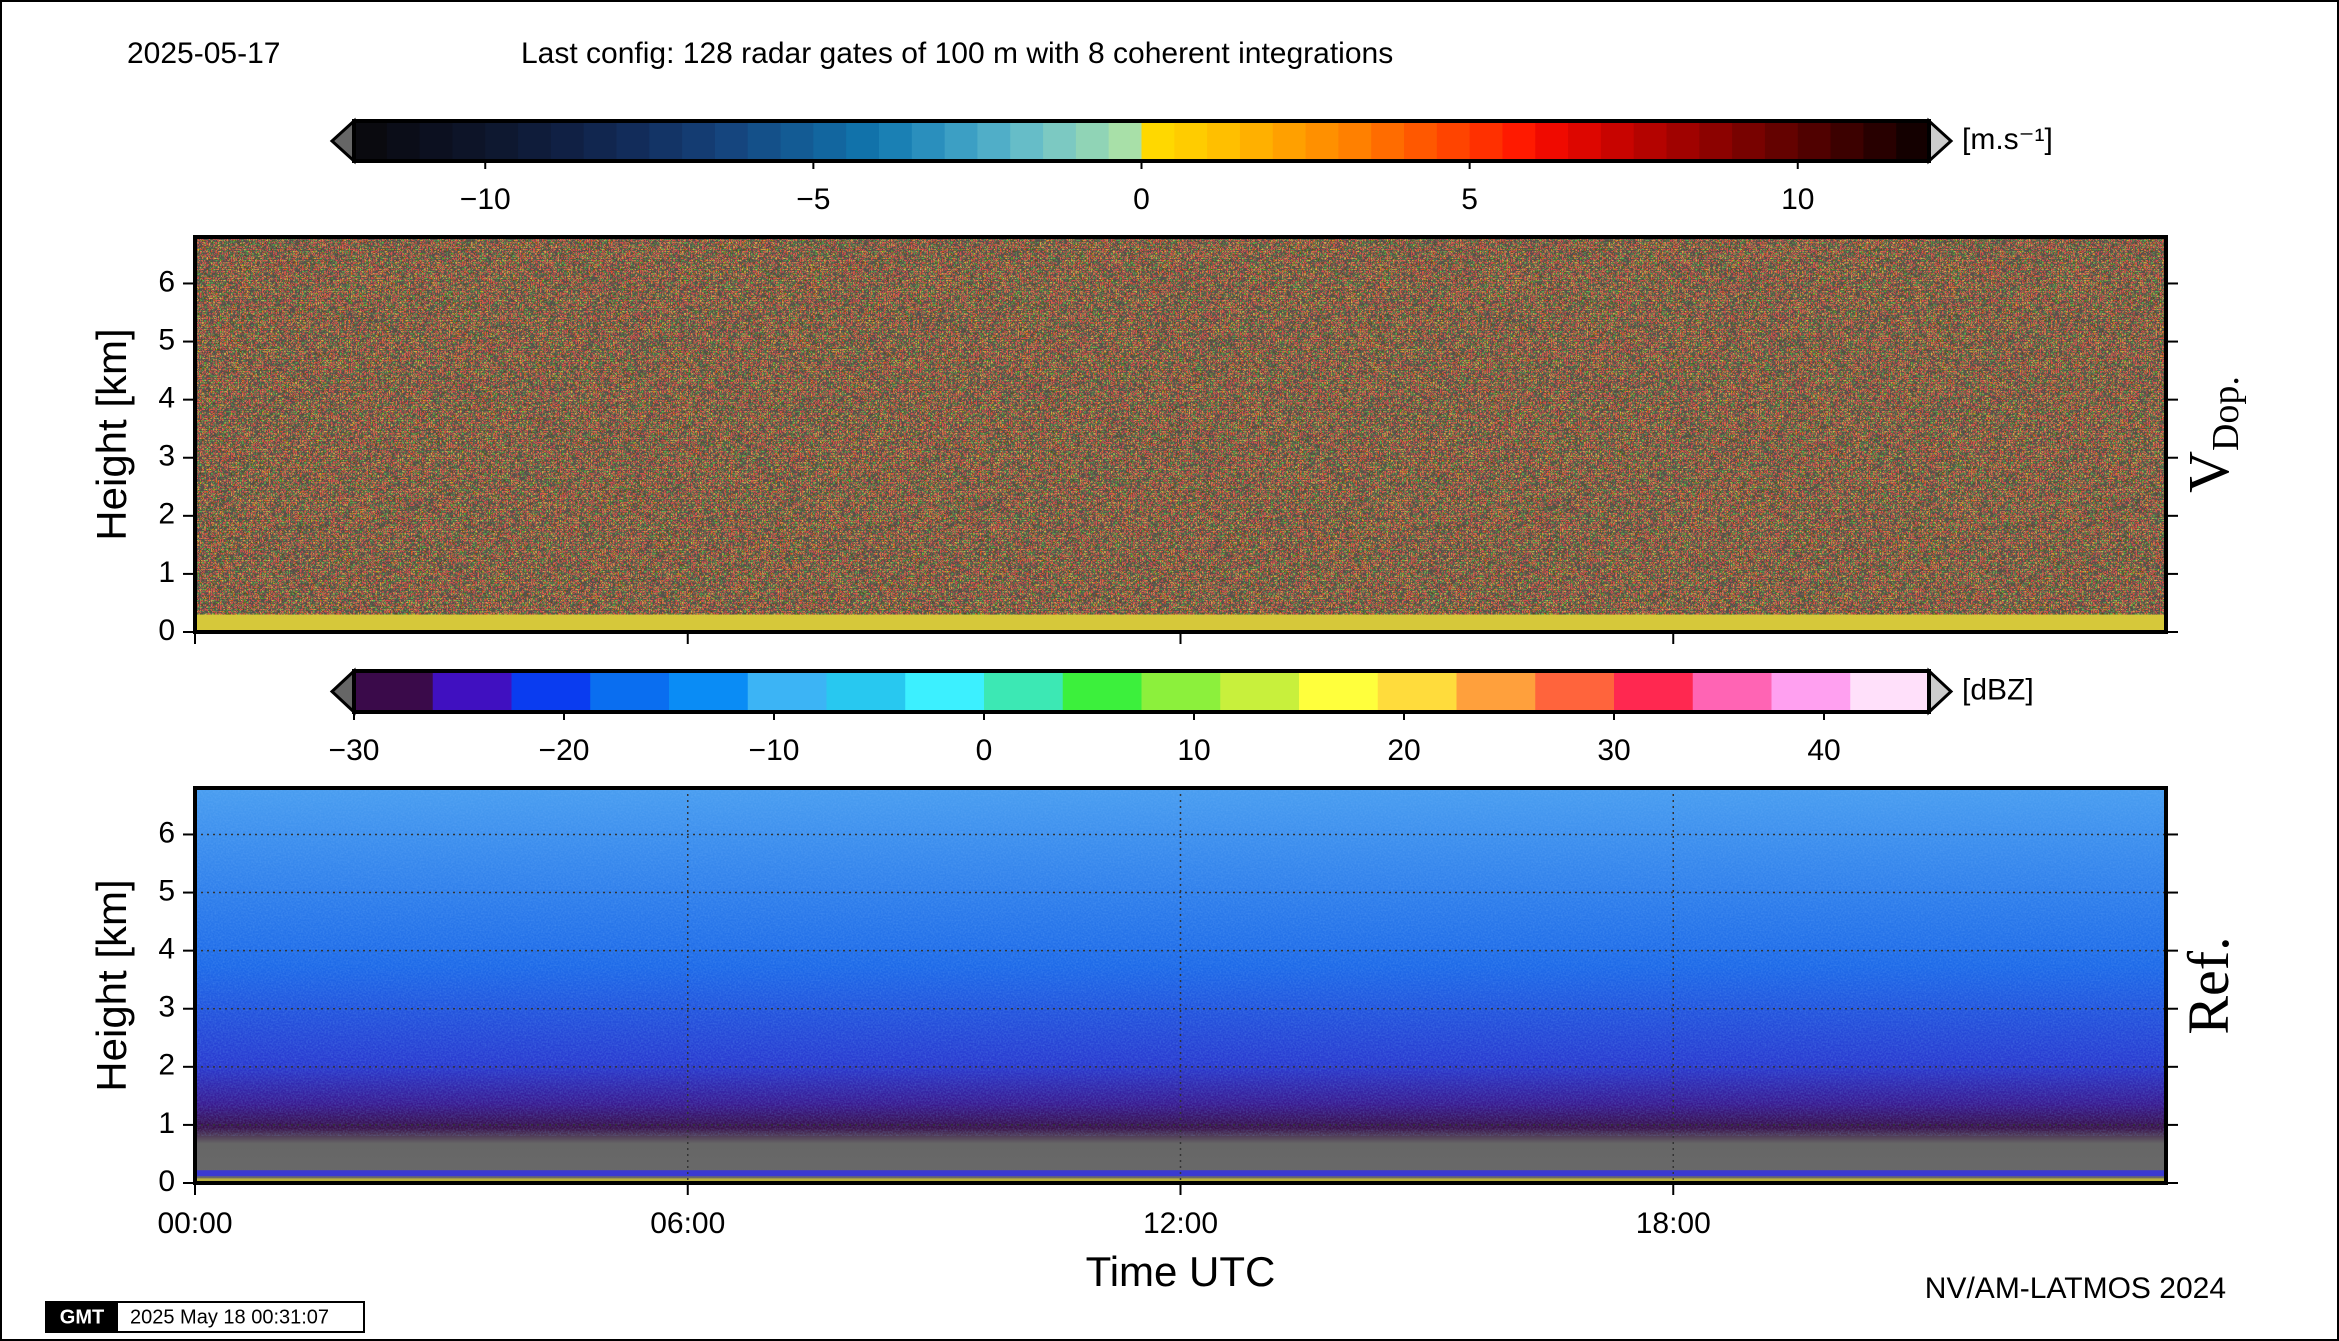 The height and width of the screenshot is (1341, 2339). I want to click on x-tick-label: 00:00, so click(194, 1223).